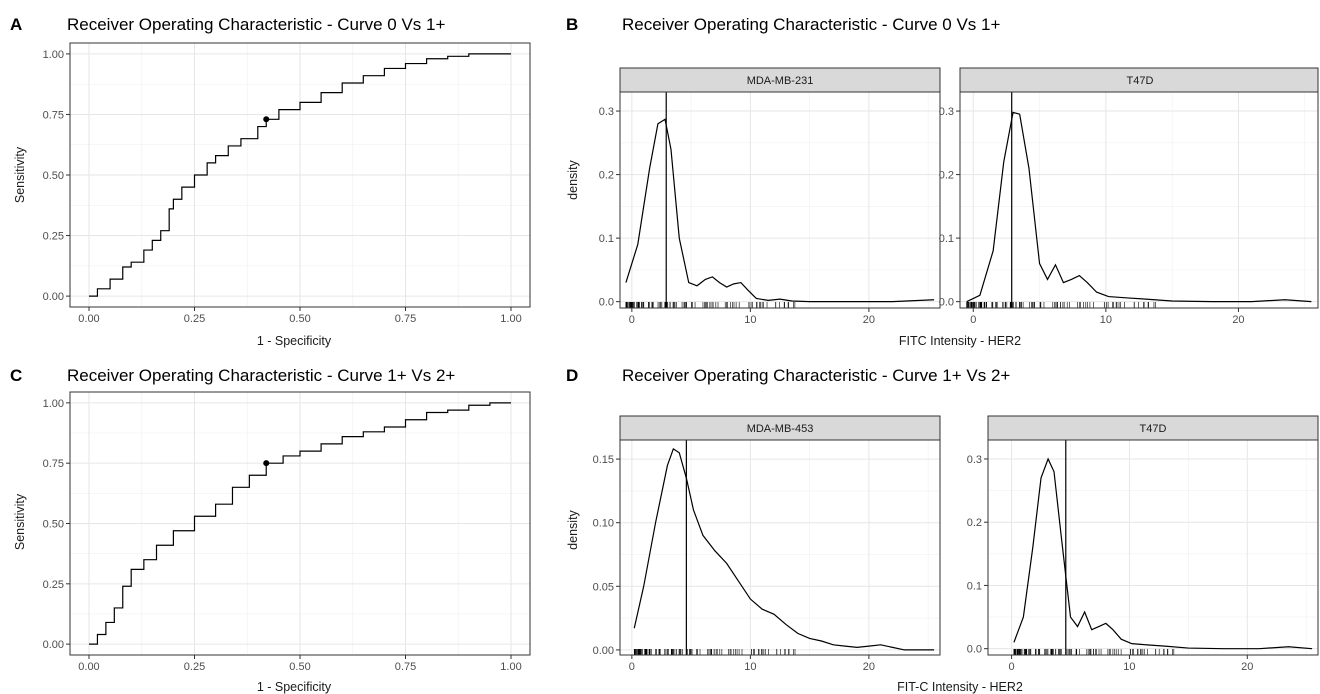 The image size is (1320, 694). Describe the element at coordinates (20, 521) in the screenshot. I see `y-axis-title-c: Sensitivity` at that location.